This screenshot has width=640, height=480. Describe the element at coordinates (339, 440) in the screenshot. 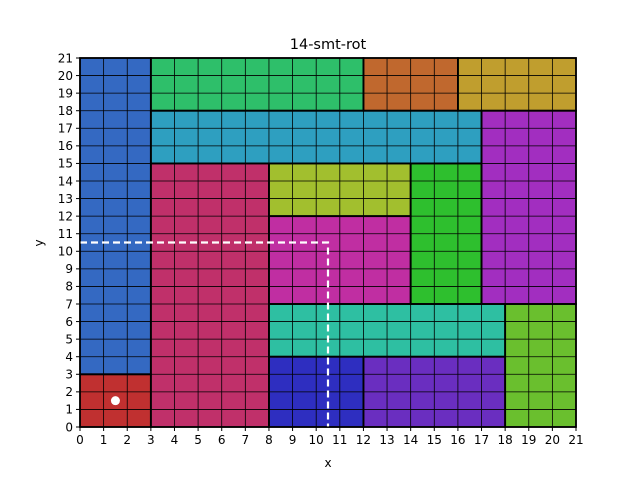

I see `x-tick-label: 11` at that location.